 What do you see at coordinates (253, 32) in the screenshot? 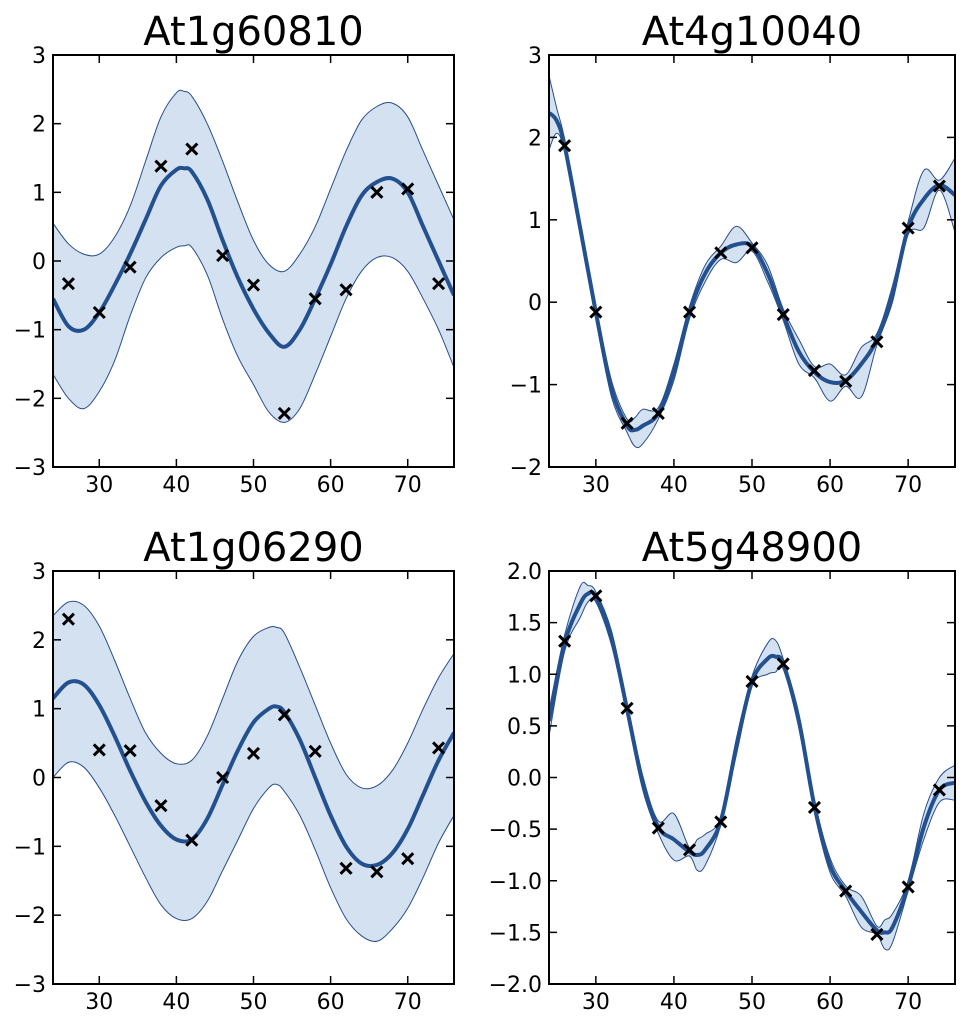
I see `chart-title: At1g60810` at bounding box center [253, 32].